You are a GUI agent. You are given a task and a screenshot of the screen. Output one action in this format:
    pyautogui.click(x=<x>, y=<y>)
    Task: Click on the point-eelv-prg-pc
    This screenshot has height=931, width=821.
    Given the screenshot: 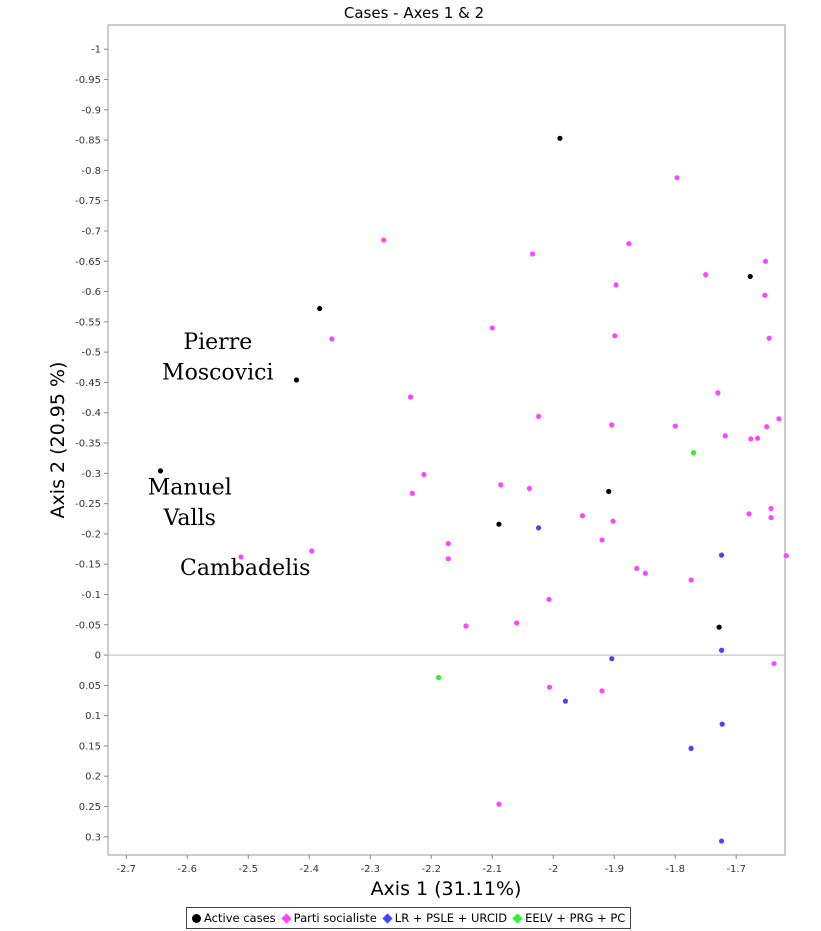 What is the action you would take?
    pyautogui.click(x=693, y=453)
    